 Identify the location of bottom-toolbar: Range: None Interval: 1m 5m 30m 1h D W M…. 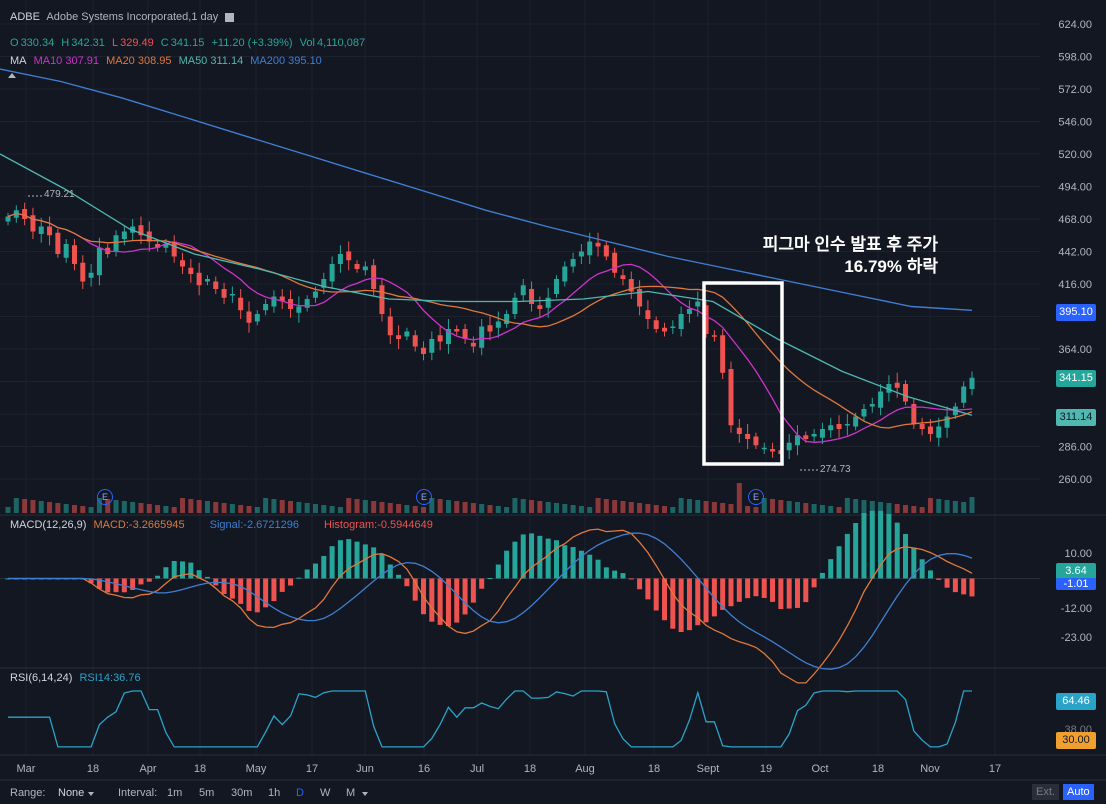
(553, 793).